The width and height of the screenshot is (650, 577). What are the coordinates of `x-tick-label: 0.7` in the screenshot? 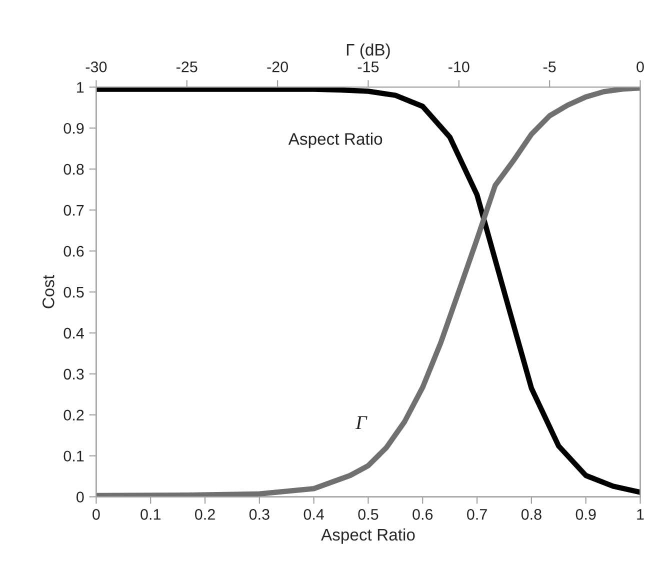 It's located at (477, 514).